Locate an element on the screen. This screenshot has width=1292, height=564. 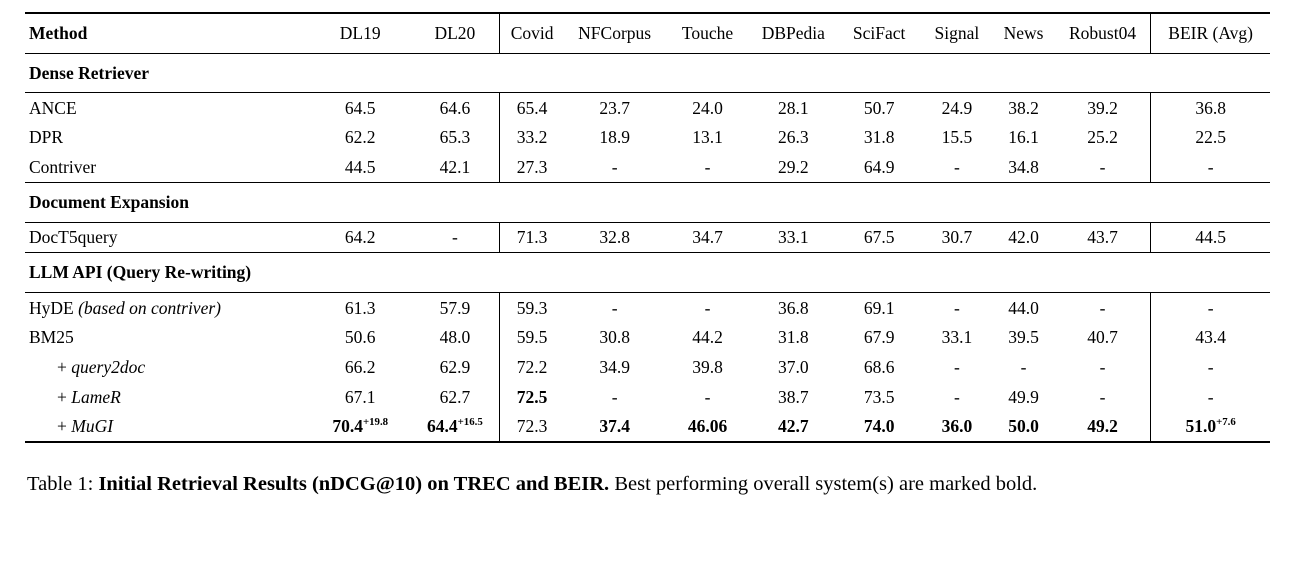
method-name: MuGI is located at coordinates (92, 426).